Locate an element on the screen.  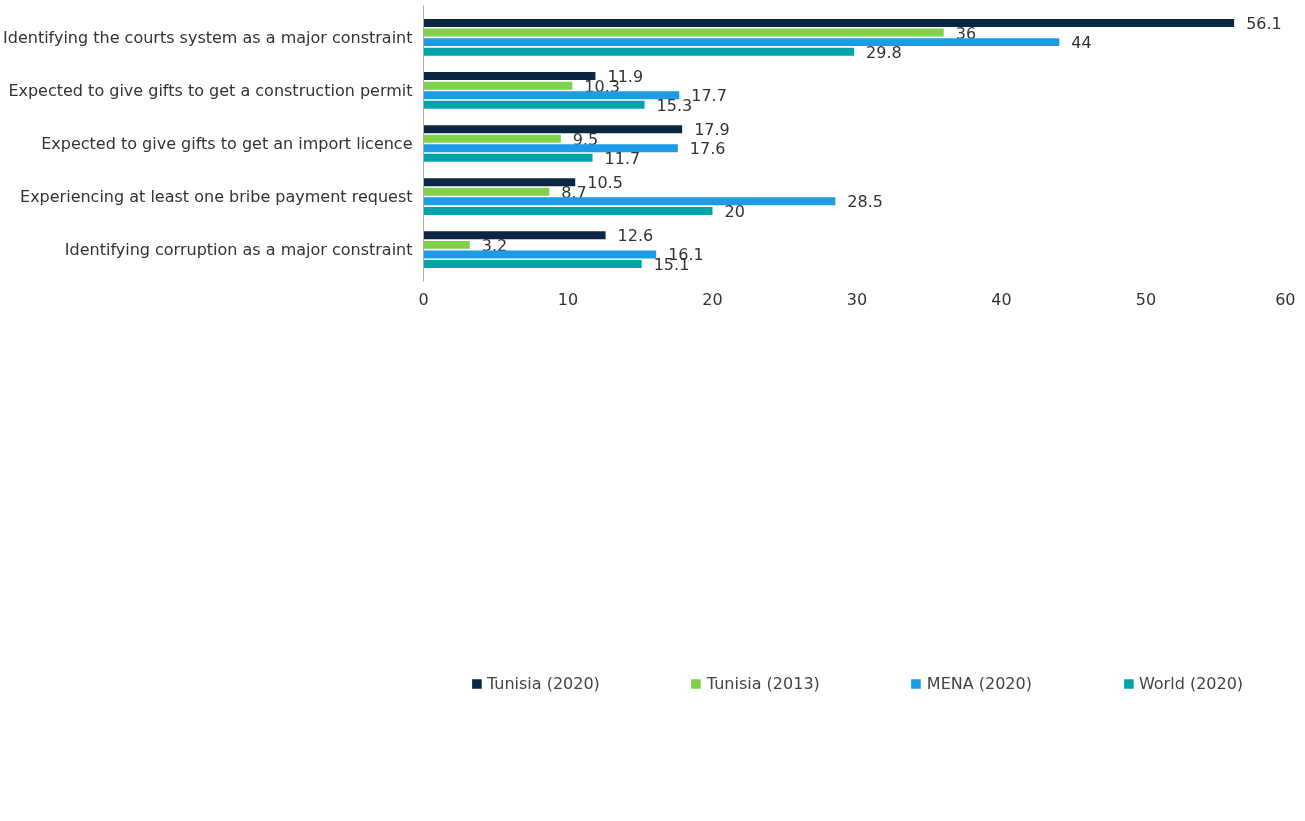
data-label: 28.5 is located at coordinates (865, 202).